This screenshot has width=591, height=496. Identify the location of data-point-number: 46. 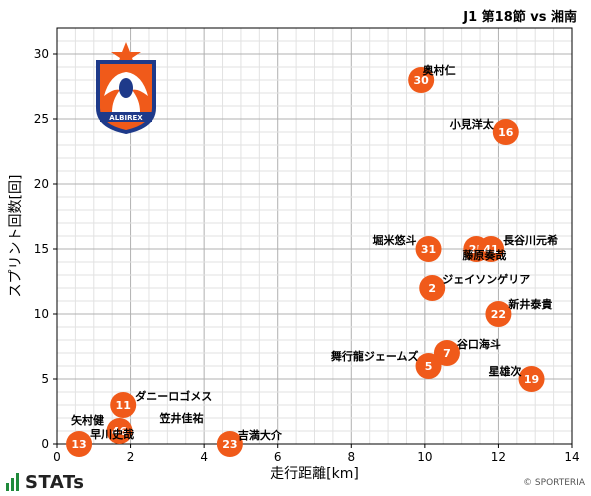
(120, 431).